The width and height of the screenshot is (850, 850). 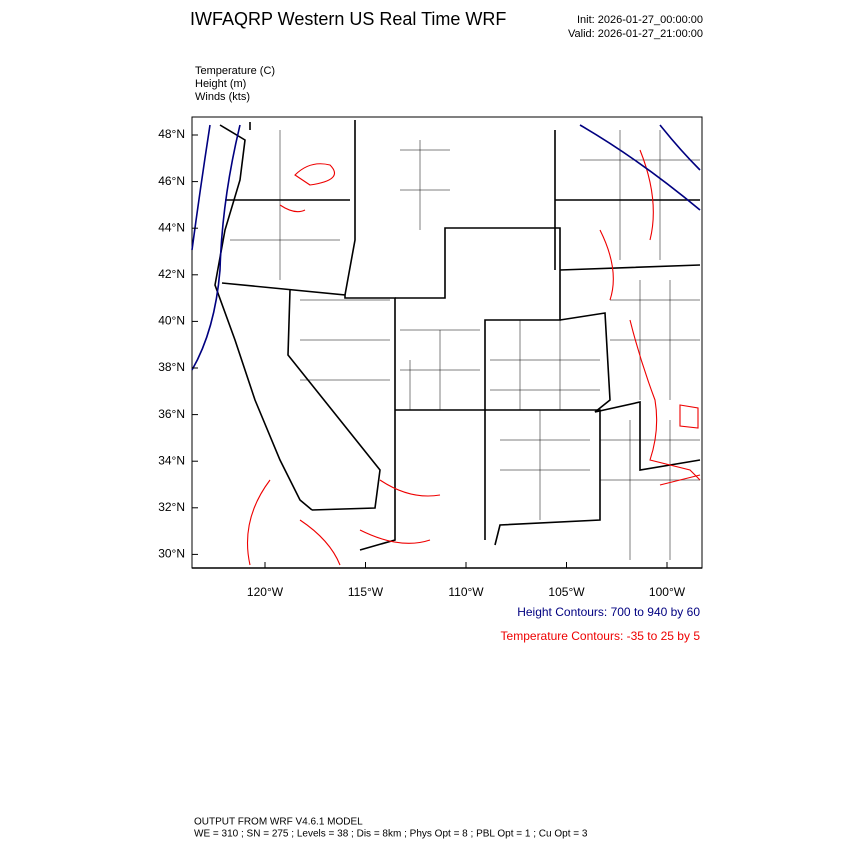 What do you see at coordinates (466, 592) in the screenshot?
I see `lon-label: 110°W` at bounding box center [466, 592].